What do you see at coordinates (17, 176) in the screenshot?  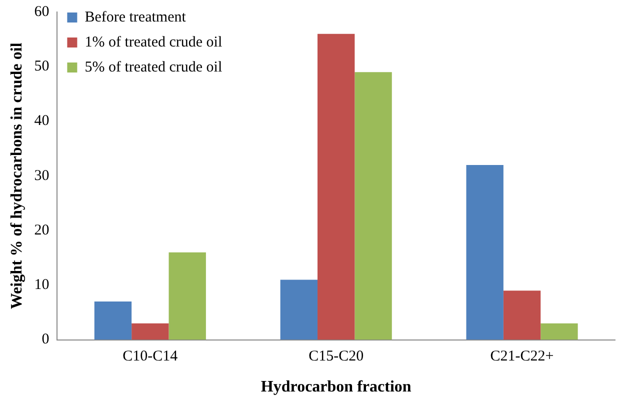 I see `y-axis-title: Weight % of hydrocarbons in crude oil` at bounding box center [17, 176].